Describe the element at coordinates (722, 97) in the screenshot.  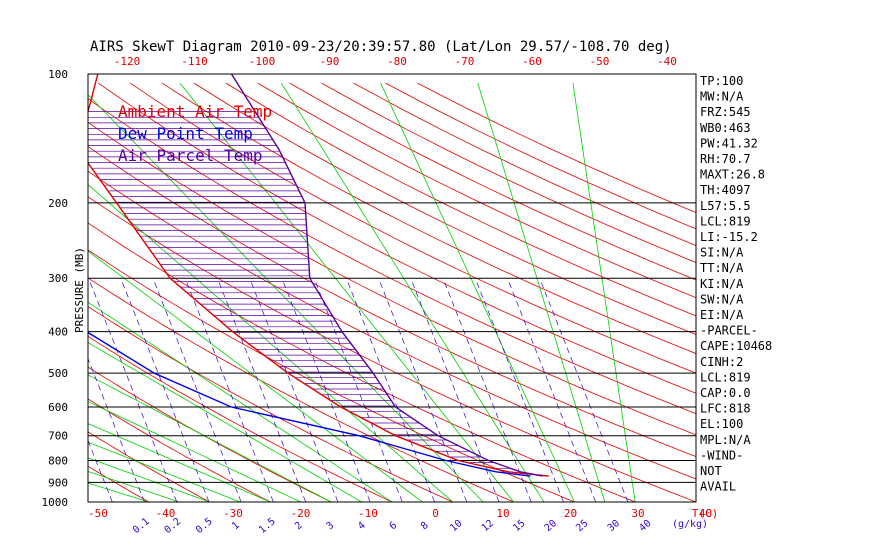
I see `index-item: MW:N/A` at that location.